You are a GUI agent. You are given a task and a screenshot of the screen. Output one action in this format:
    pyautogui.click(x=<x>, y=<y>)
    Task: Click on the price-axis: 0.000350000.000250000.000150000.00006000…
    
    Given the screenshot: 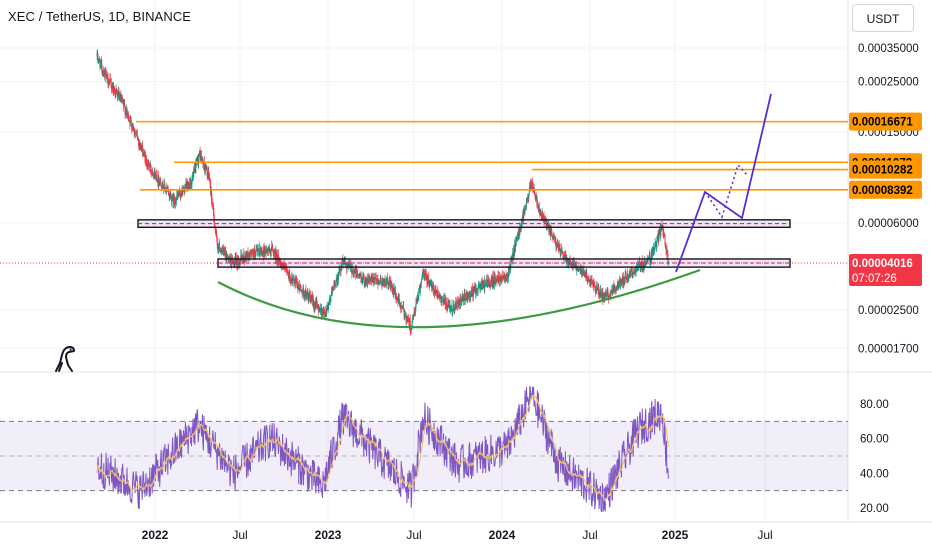 What is the action you would take?
    pyautogui.click(x=888, y=279)
    